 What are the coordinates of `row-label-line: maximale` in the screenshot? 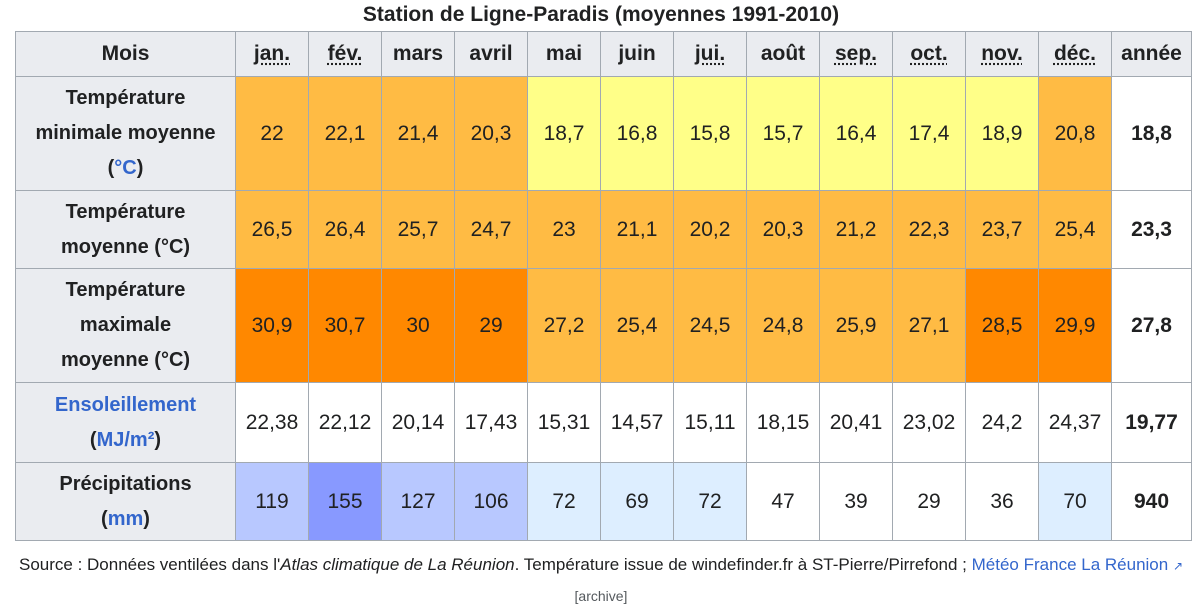 It's located at (125, 325).